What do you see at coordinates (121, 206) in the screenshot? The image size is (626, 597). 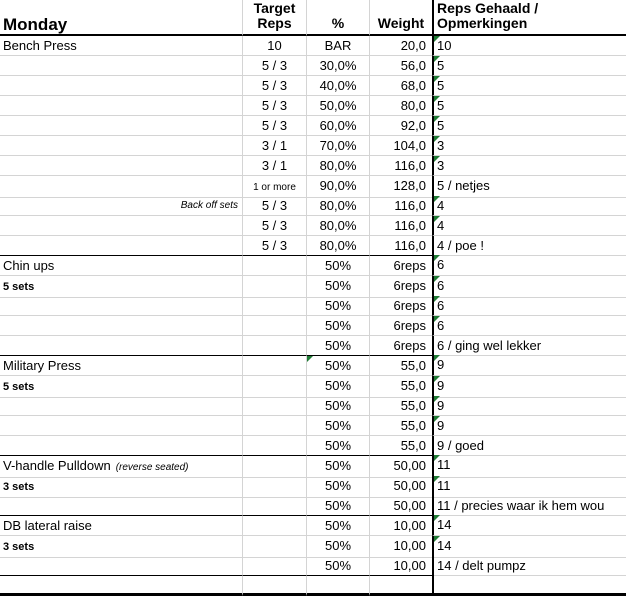 I see `exercise-cell: Back off sets` at bounding box center [121, 206].